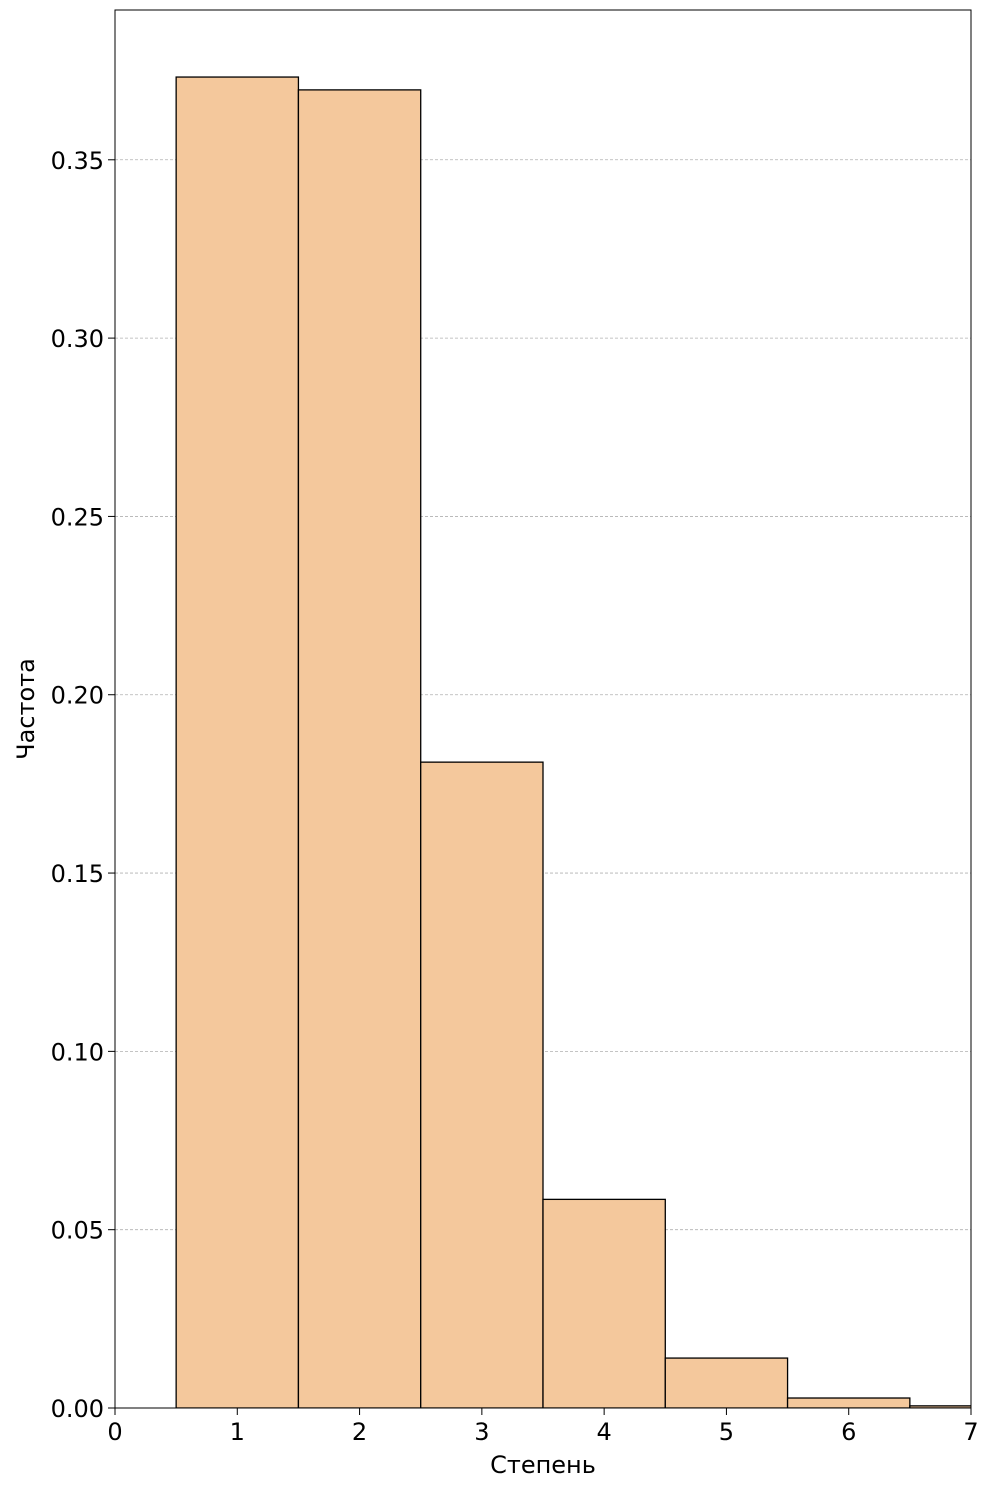  Describe the element at coordinates (359, 1432) in the screenshot. I see `x-tick-label: 2` at that location.